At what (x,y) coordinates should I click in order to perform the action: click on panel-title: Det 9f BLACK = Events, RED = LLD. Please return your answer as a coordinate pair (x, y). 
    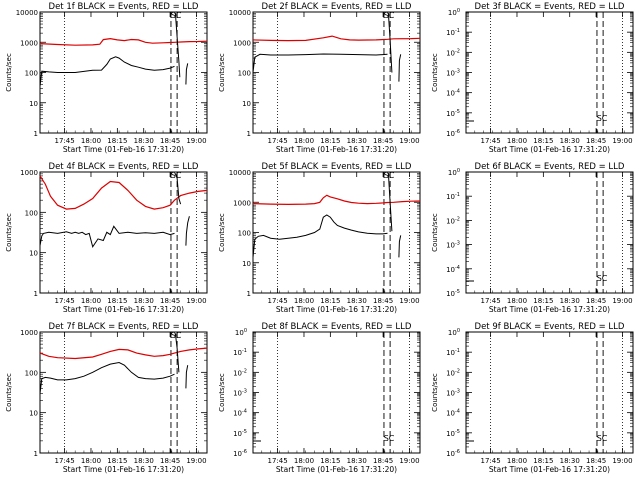
    Looking at the image, I should click on (550, 327).